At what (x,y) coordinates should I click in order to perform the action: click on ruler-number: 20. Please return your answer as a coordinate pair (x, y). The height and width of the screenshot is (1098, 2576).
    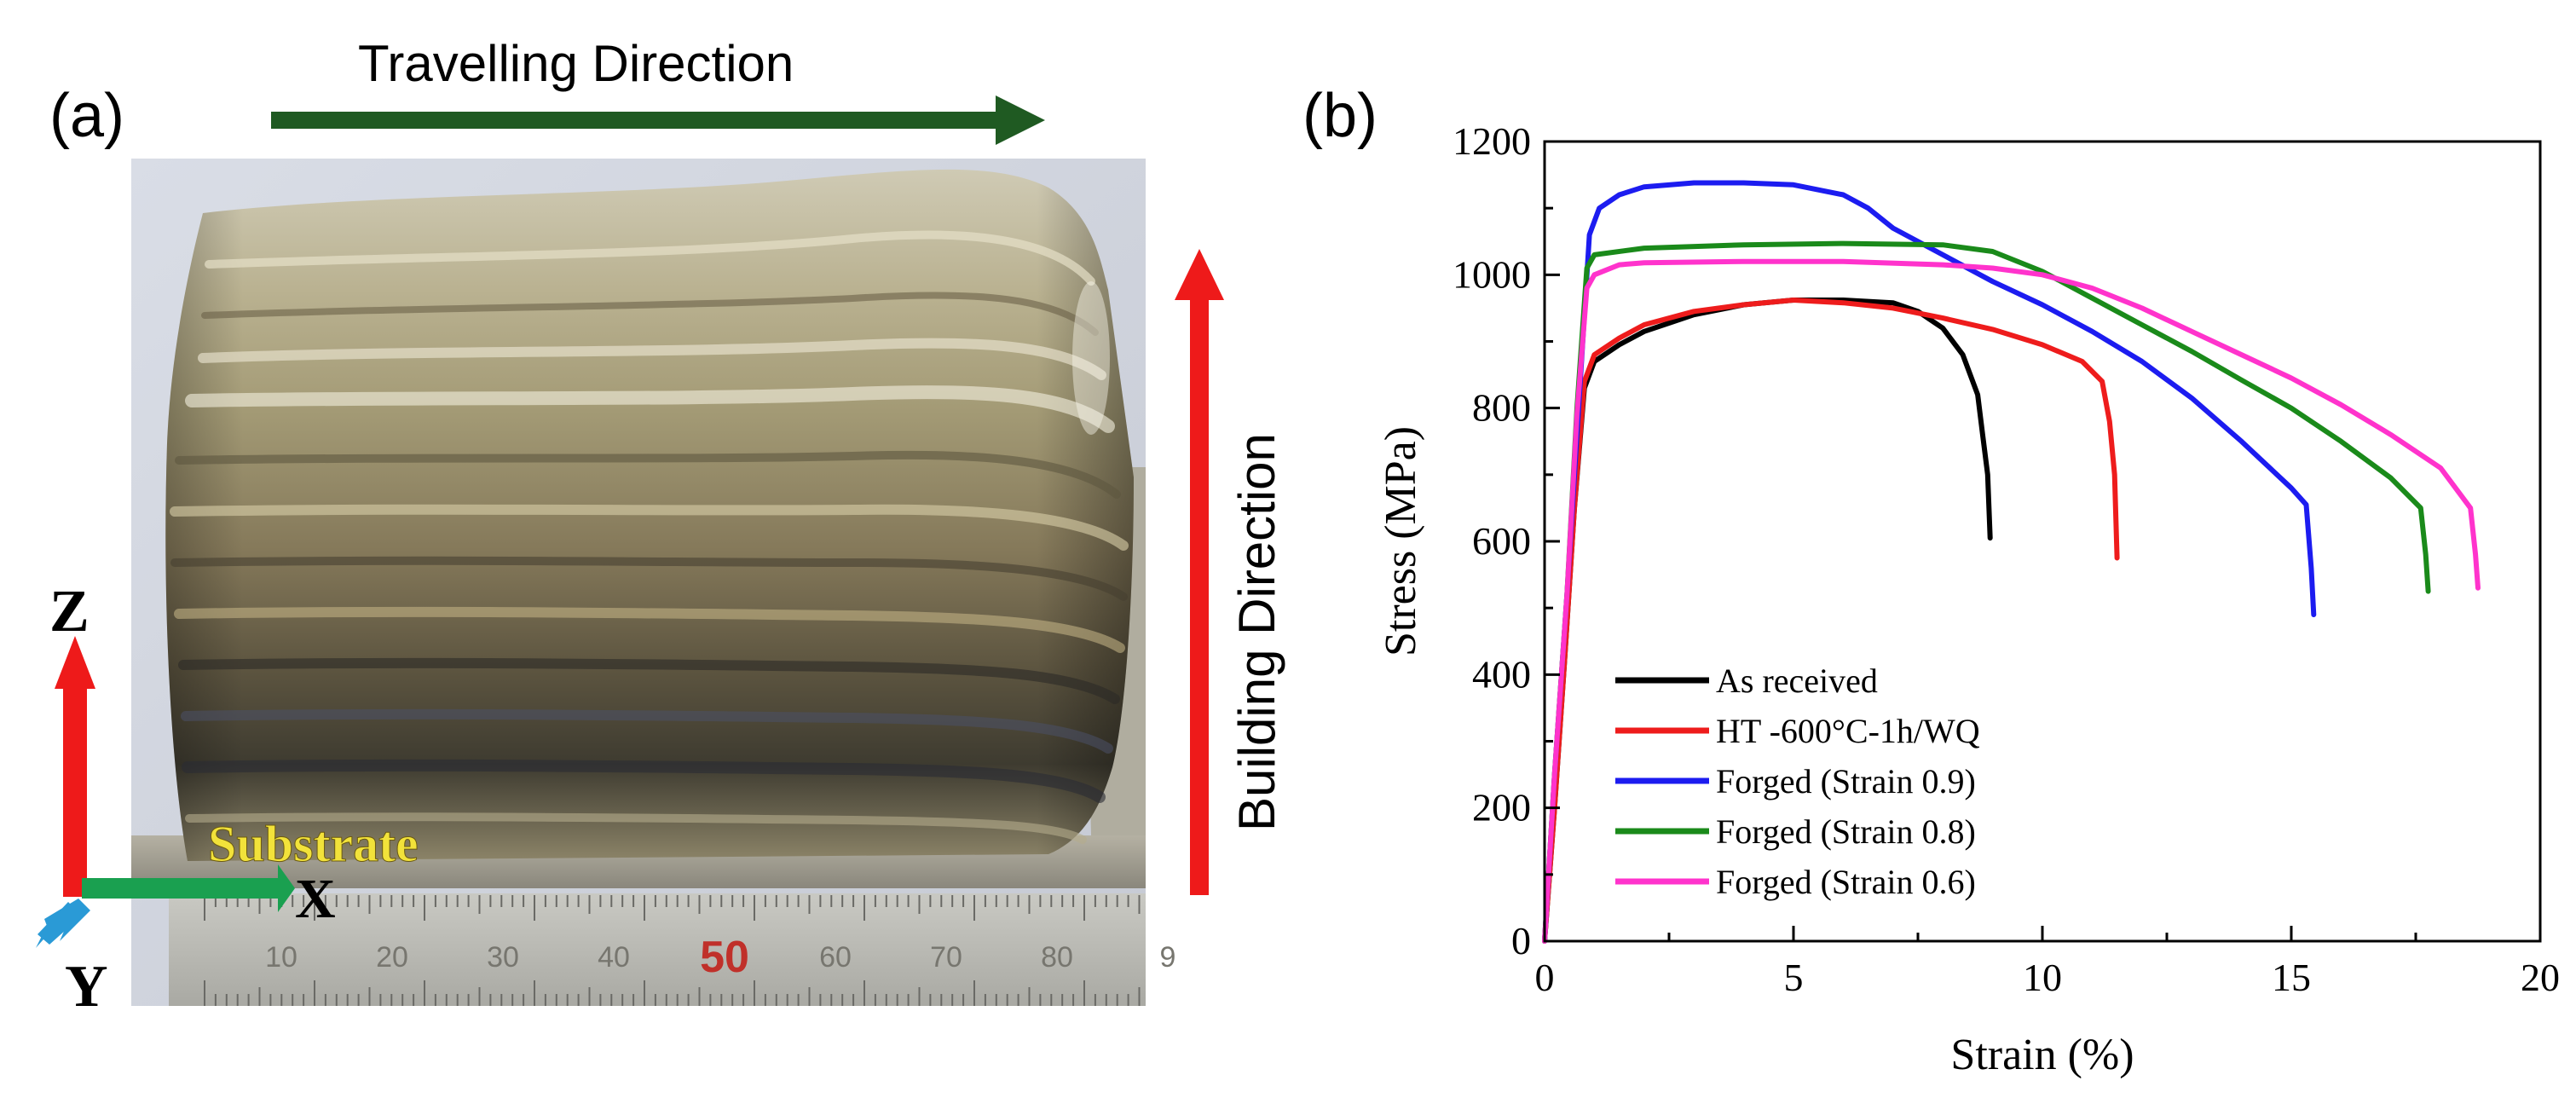
    Looking at the image, I should click on (392, 957).